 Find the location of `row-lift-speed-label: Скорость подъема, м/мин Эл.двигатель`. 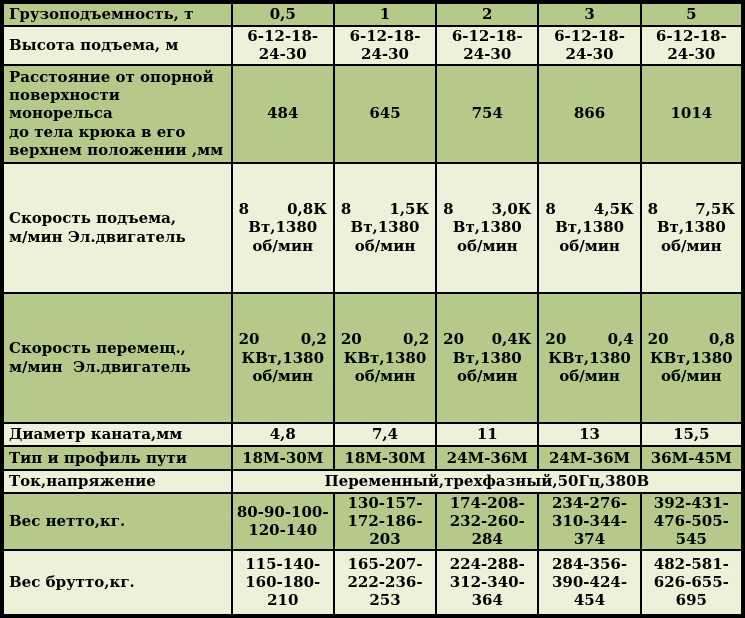

row-lift-speed-label: Скорость подъема, м/мин Эл.двигатель is located at coordinates (117, 227).